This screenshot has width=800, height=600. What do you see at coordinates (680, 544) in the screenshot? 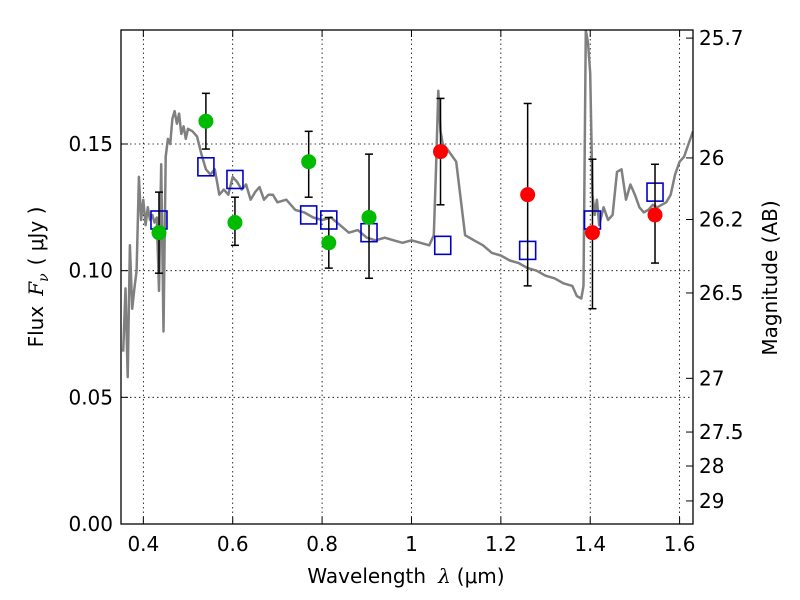
I see `x-tick-label: 1.6` at bounding box center [680, 544].